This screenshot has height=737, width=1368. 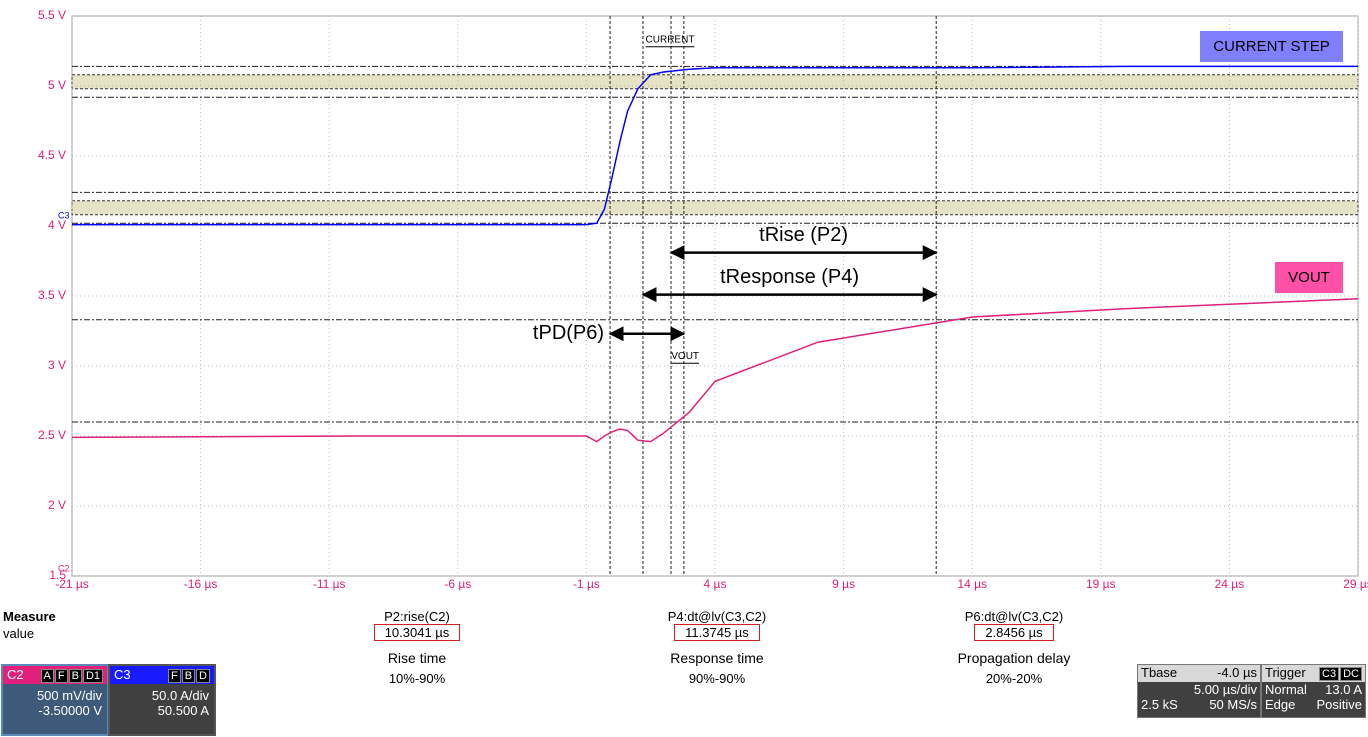 What do you see at coordinates (57, 85) in the screenshot?
I see `y-tick-label: 5 V` at bounding box center [57, 85].